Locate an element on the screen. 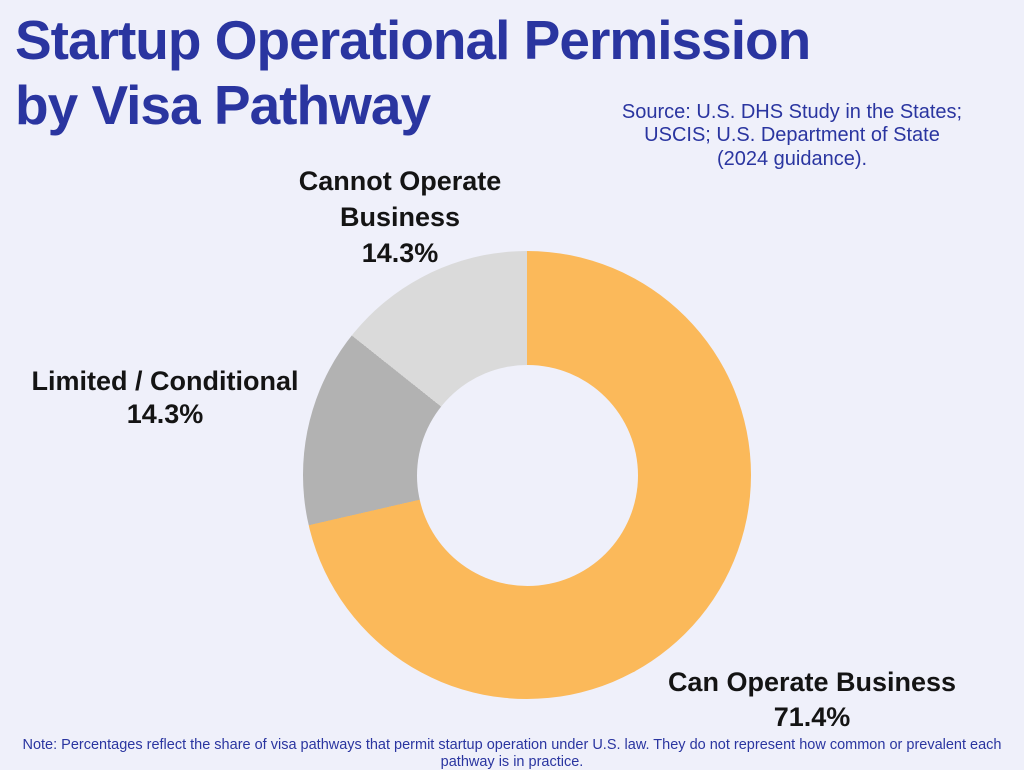 The image size is (1024, 770). source-line-2: USCIS; U.S. Department of State is located at coordinates (792, 135).